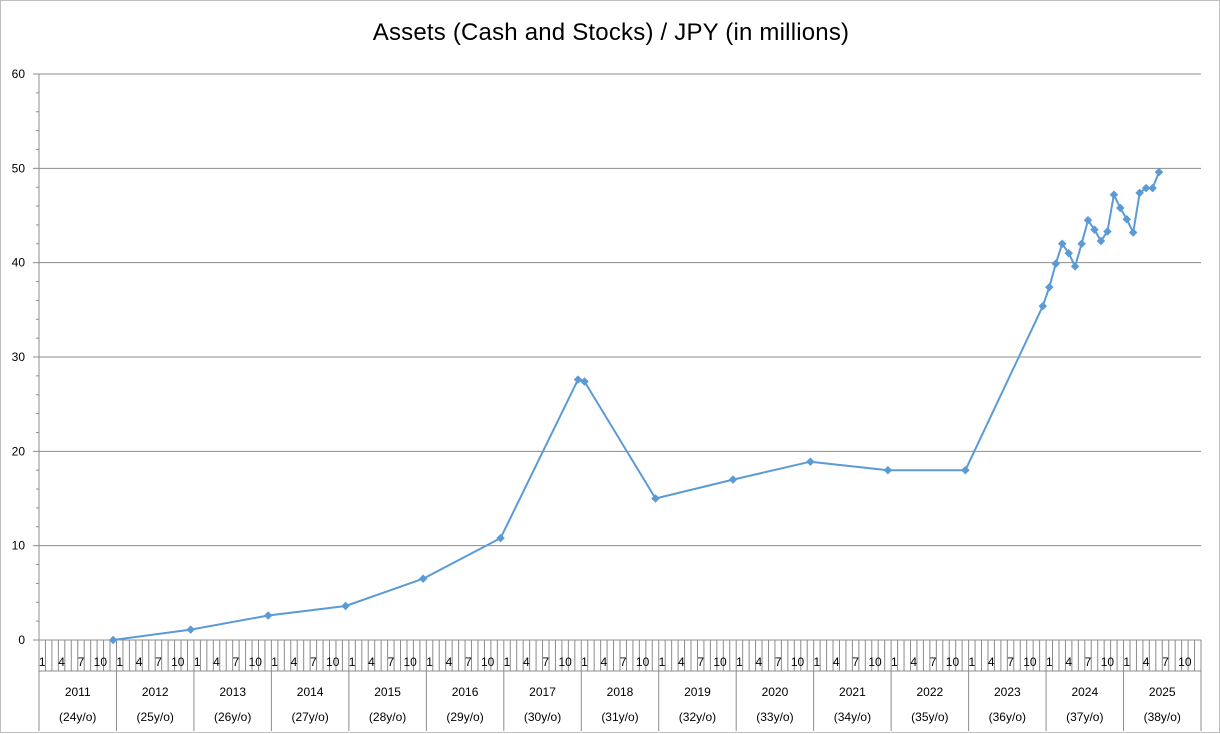 This screenshot has width=1220, height=734. Describe the element at coordinates (697, 692) in the screenshot. I see `x-year-label: 2019` at that location.